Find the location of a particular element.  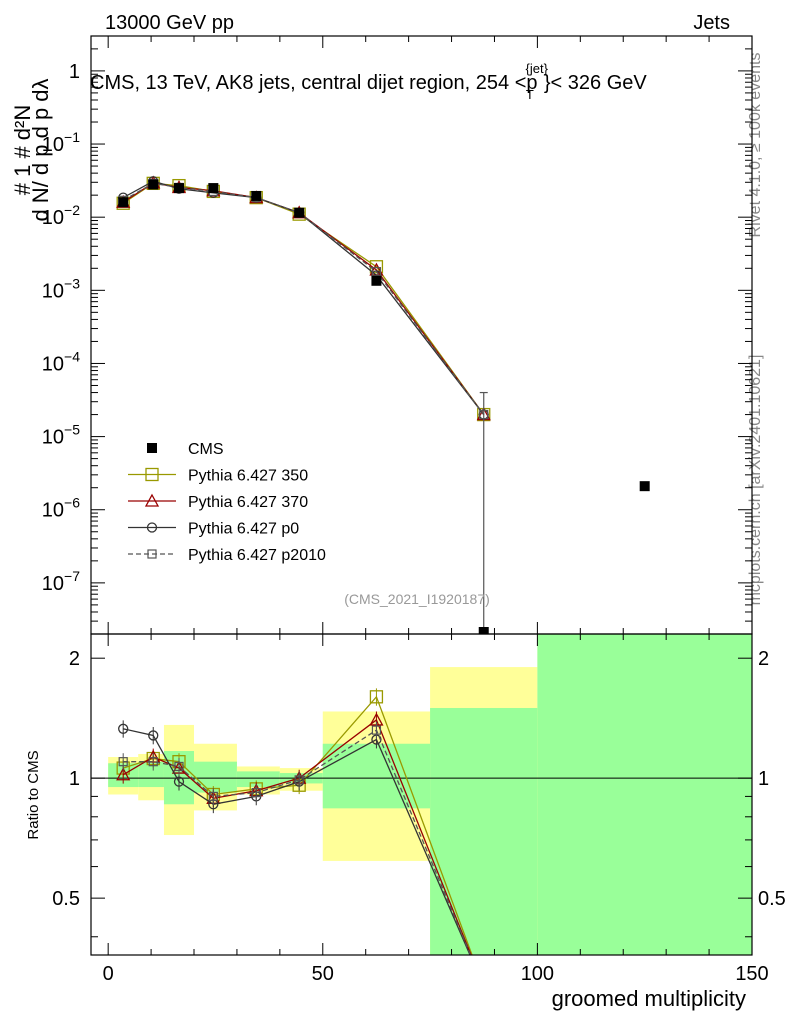

ytick-main-label-3: 10⁻⁴ is located at coordinates (61, 361).